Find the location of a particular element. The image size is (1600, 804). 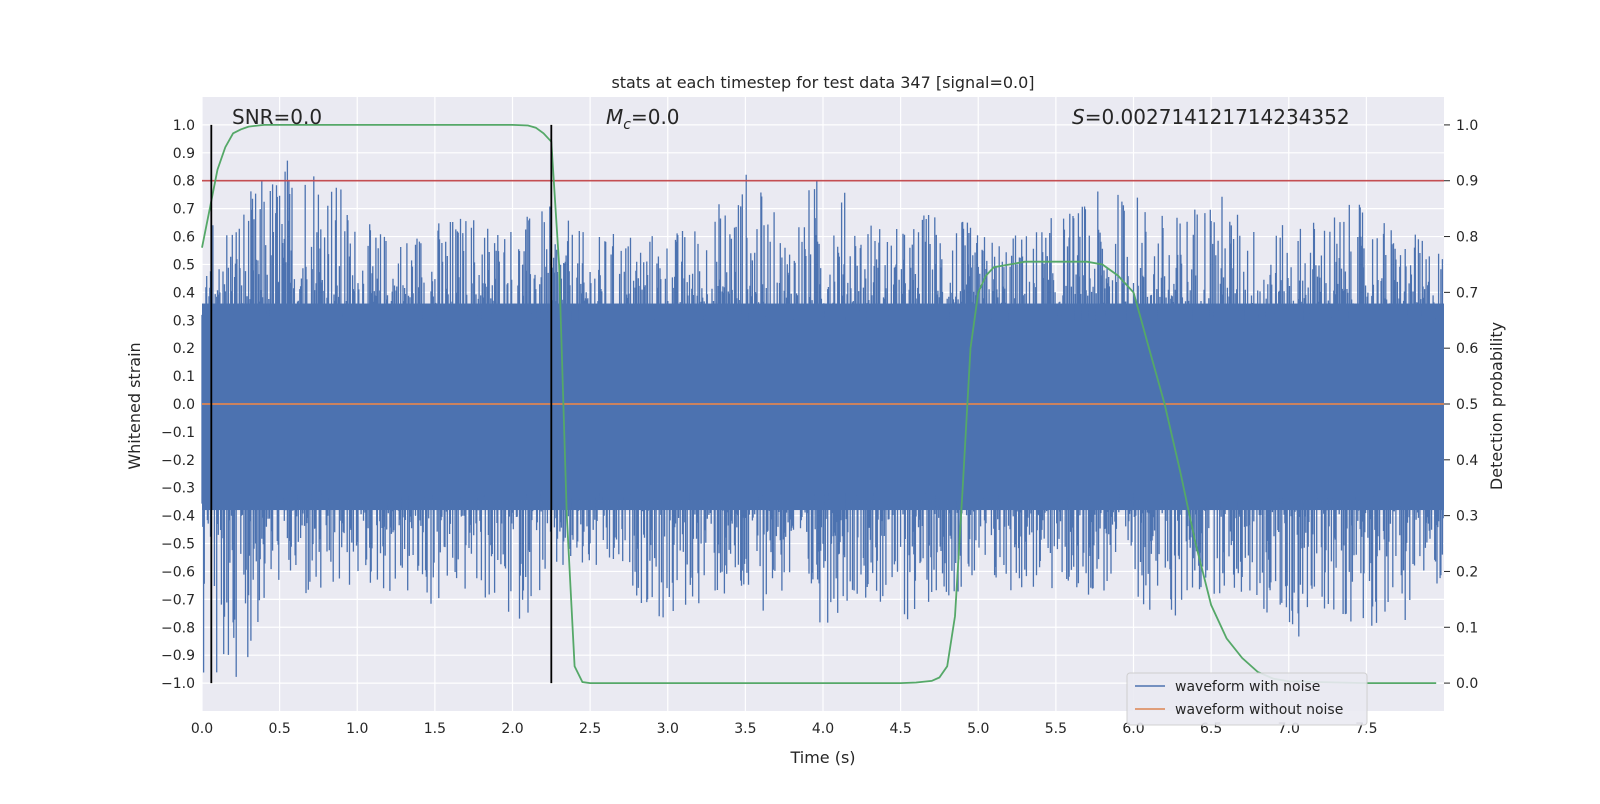

x-tick-label: 4.0 is located at coordinates (823, 729).